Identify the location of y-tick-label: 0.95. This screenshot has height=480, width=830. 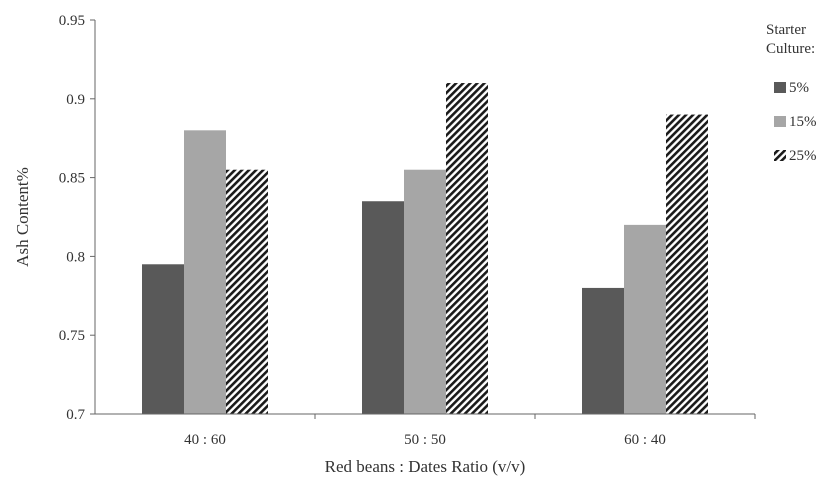
(72, 21).